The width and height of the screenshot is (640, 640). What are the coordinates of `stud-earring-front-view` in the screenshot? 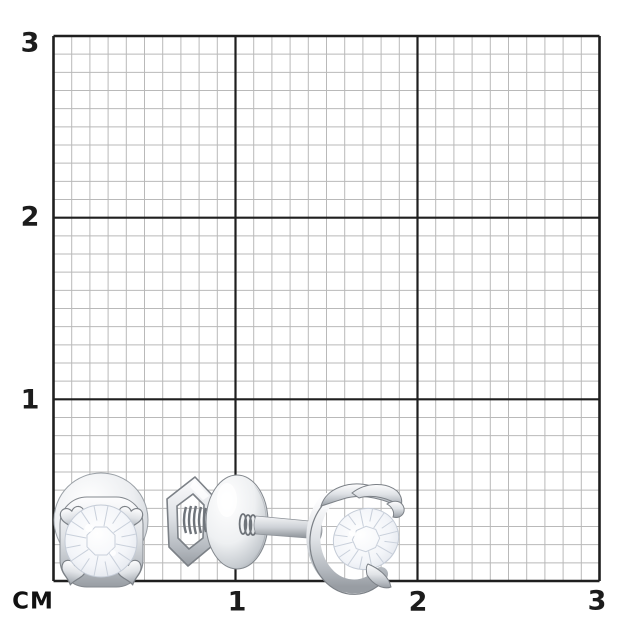 It's located at (101, 530).